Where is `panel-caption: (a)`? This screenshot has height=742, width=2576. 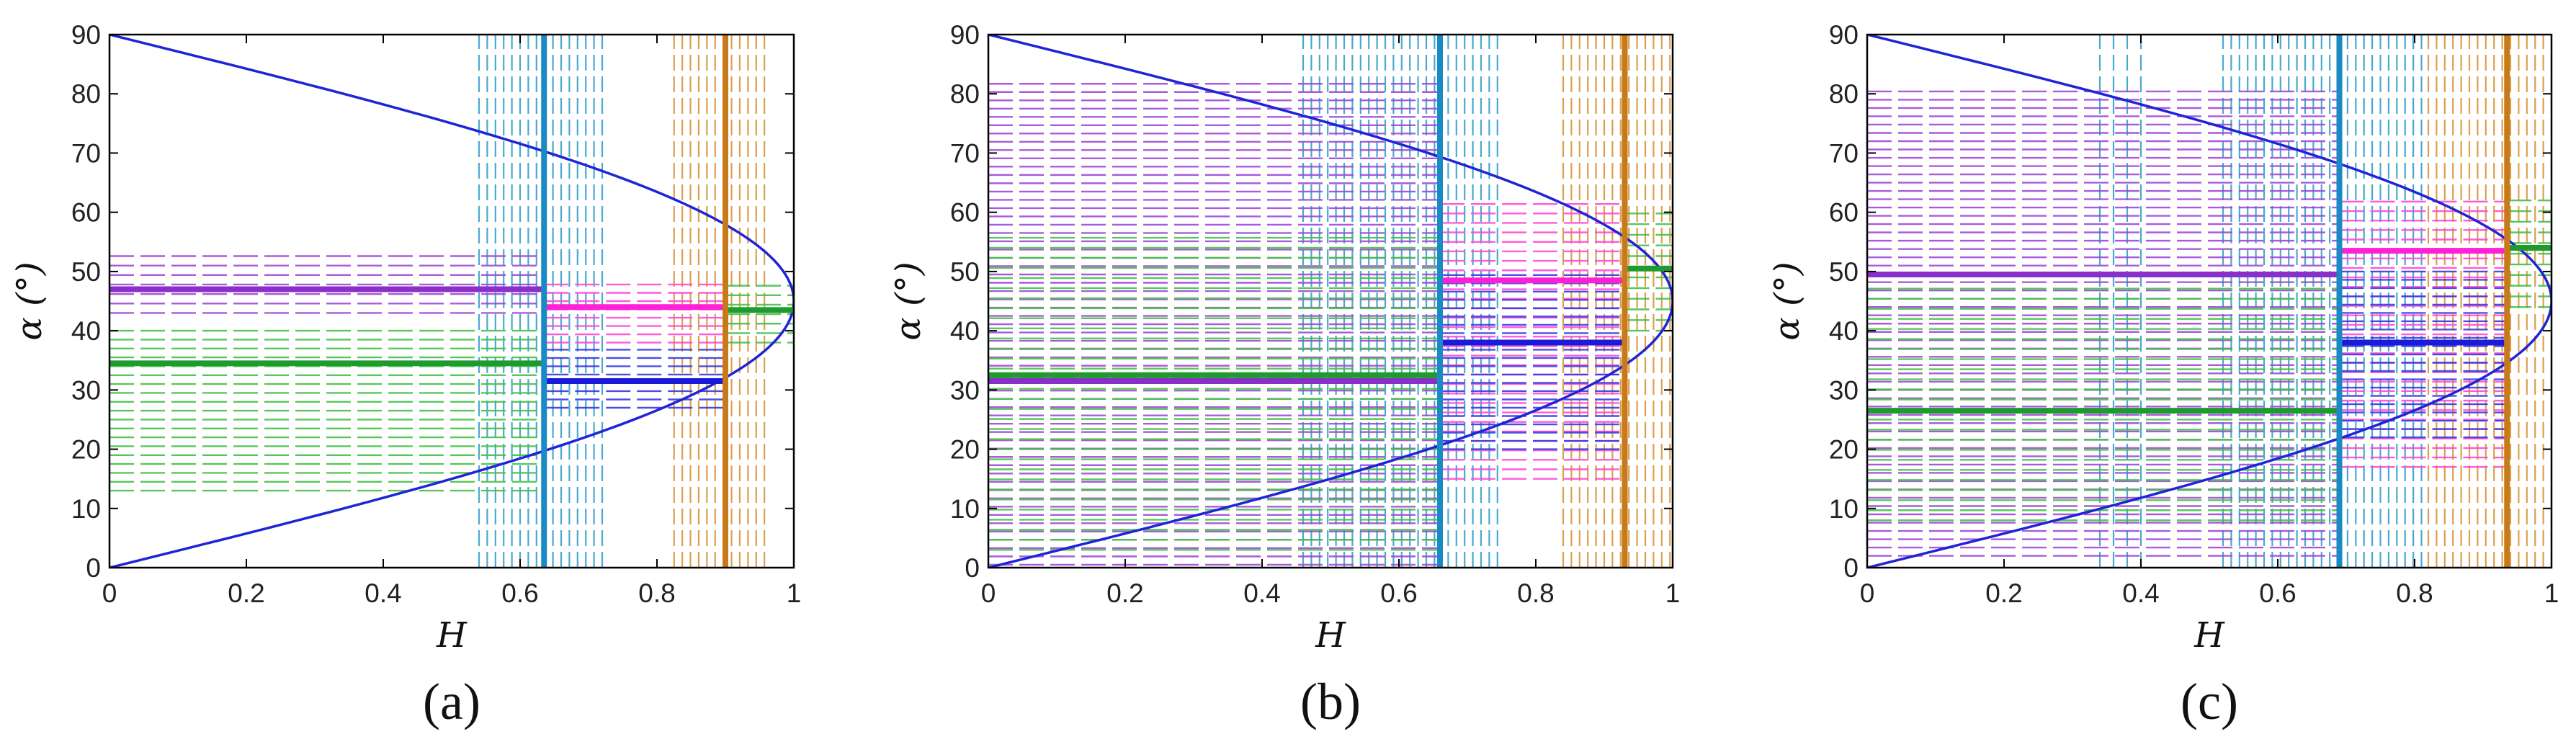
panel-caption: (a) is located at coordinates (451, 701).